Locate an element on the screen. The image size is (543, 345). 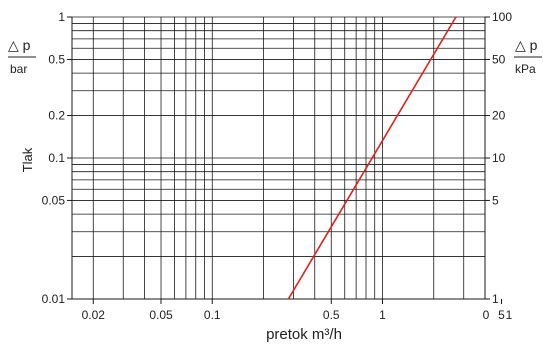
right-axis-unit: kPa is located at coordinates (525, 69).